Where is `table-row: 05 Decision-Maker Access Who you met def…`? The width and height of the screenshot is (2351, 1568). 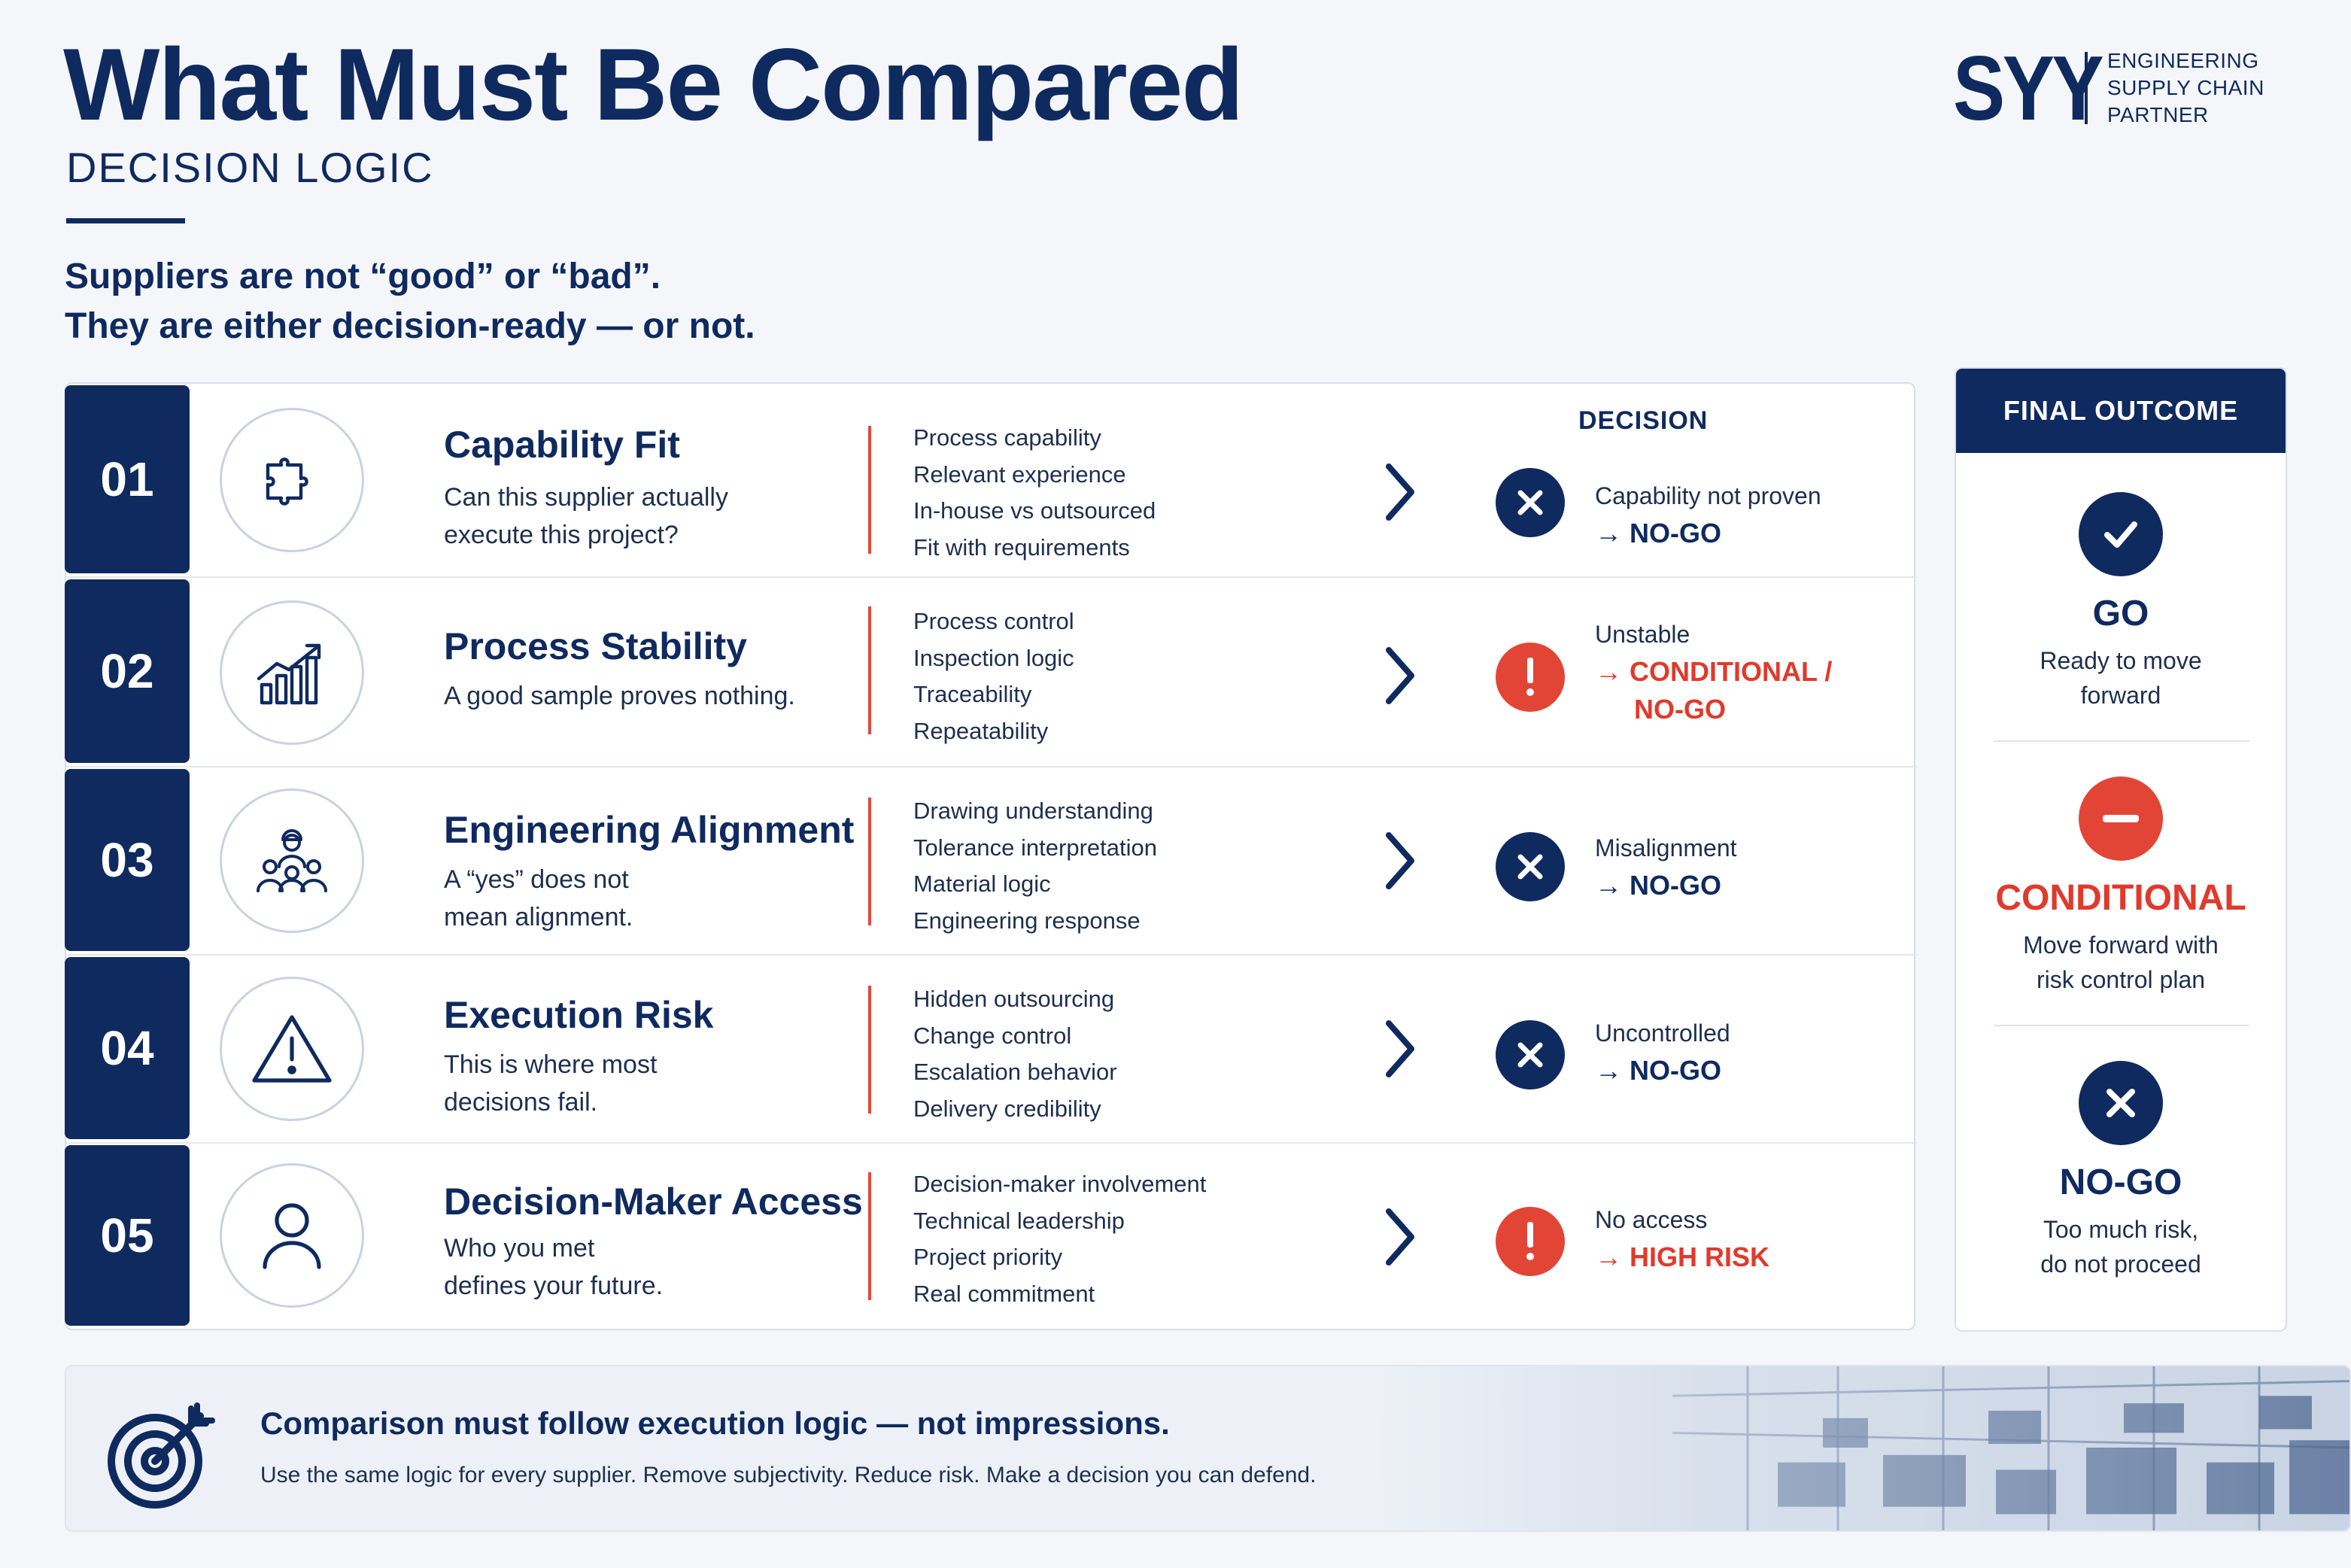
table-row: 05 Decision-Maker Access Who you met def… is located at coordinates (991, 1237).